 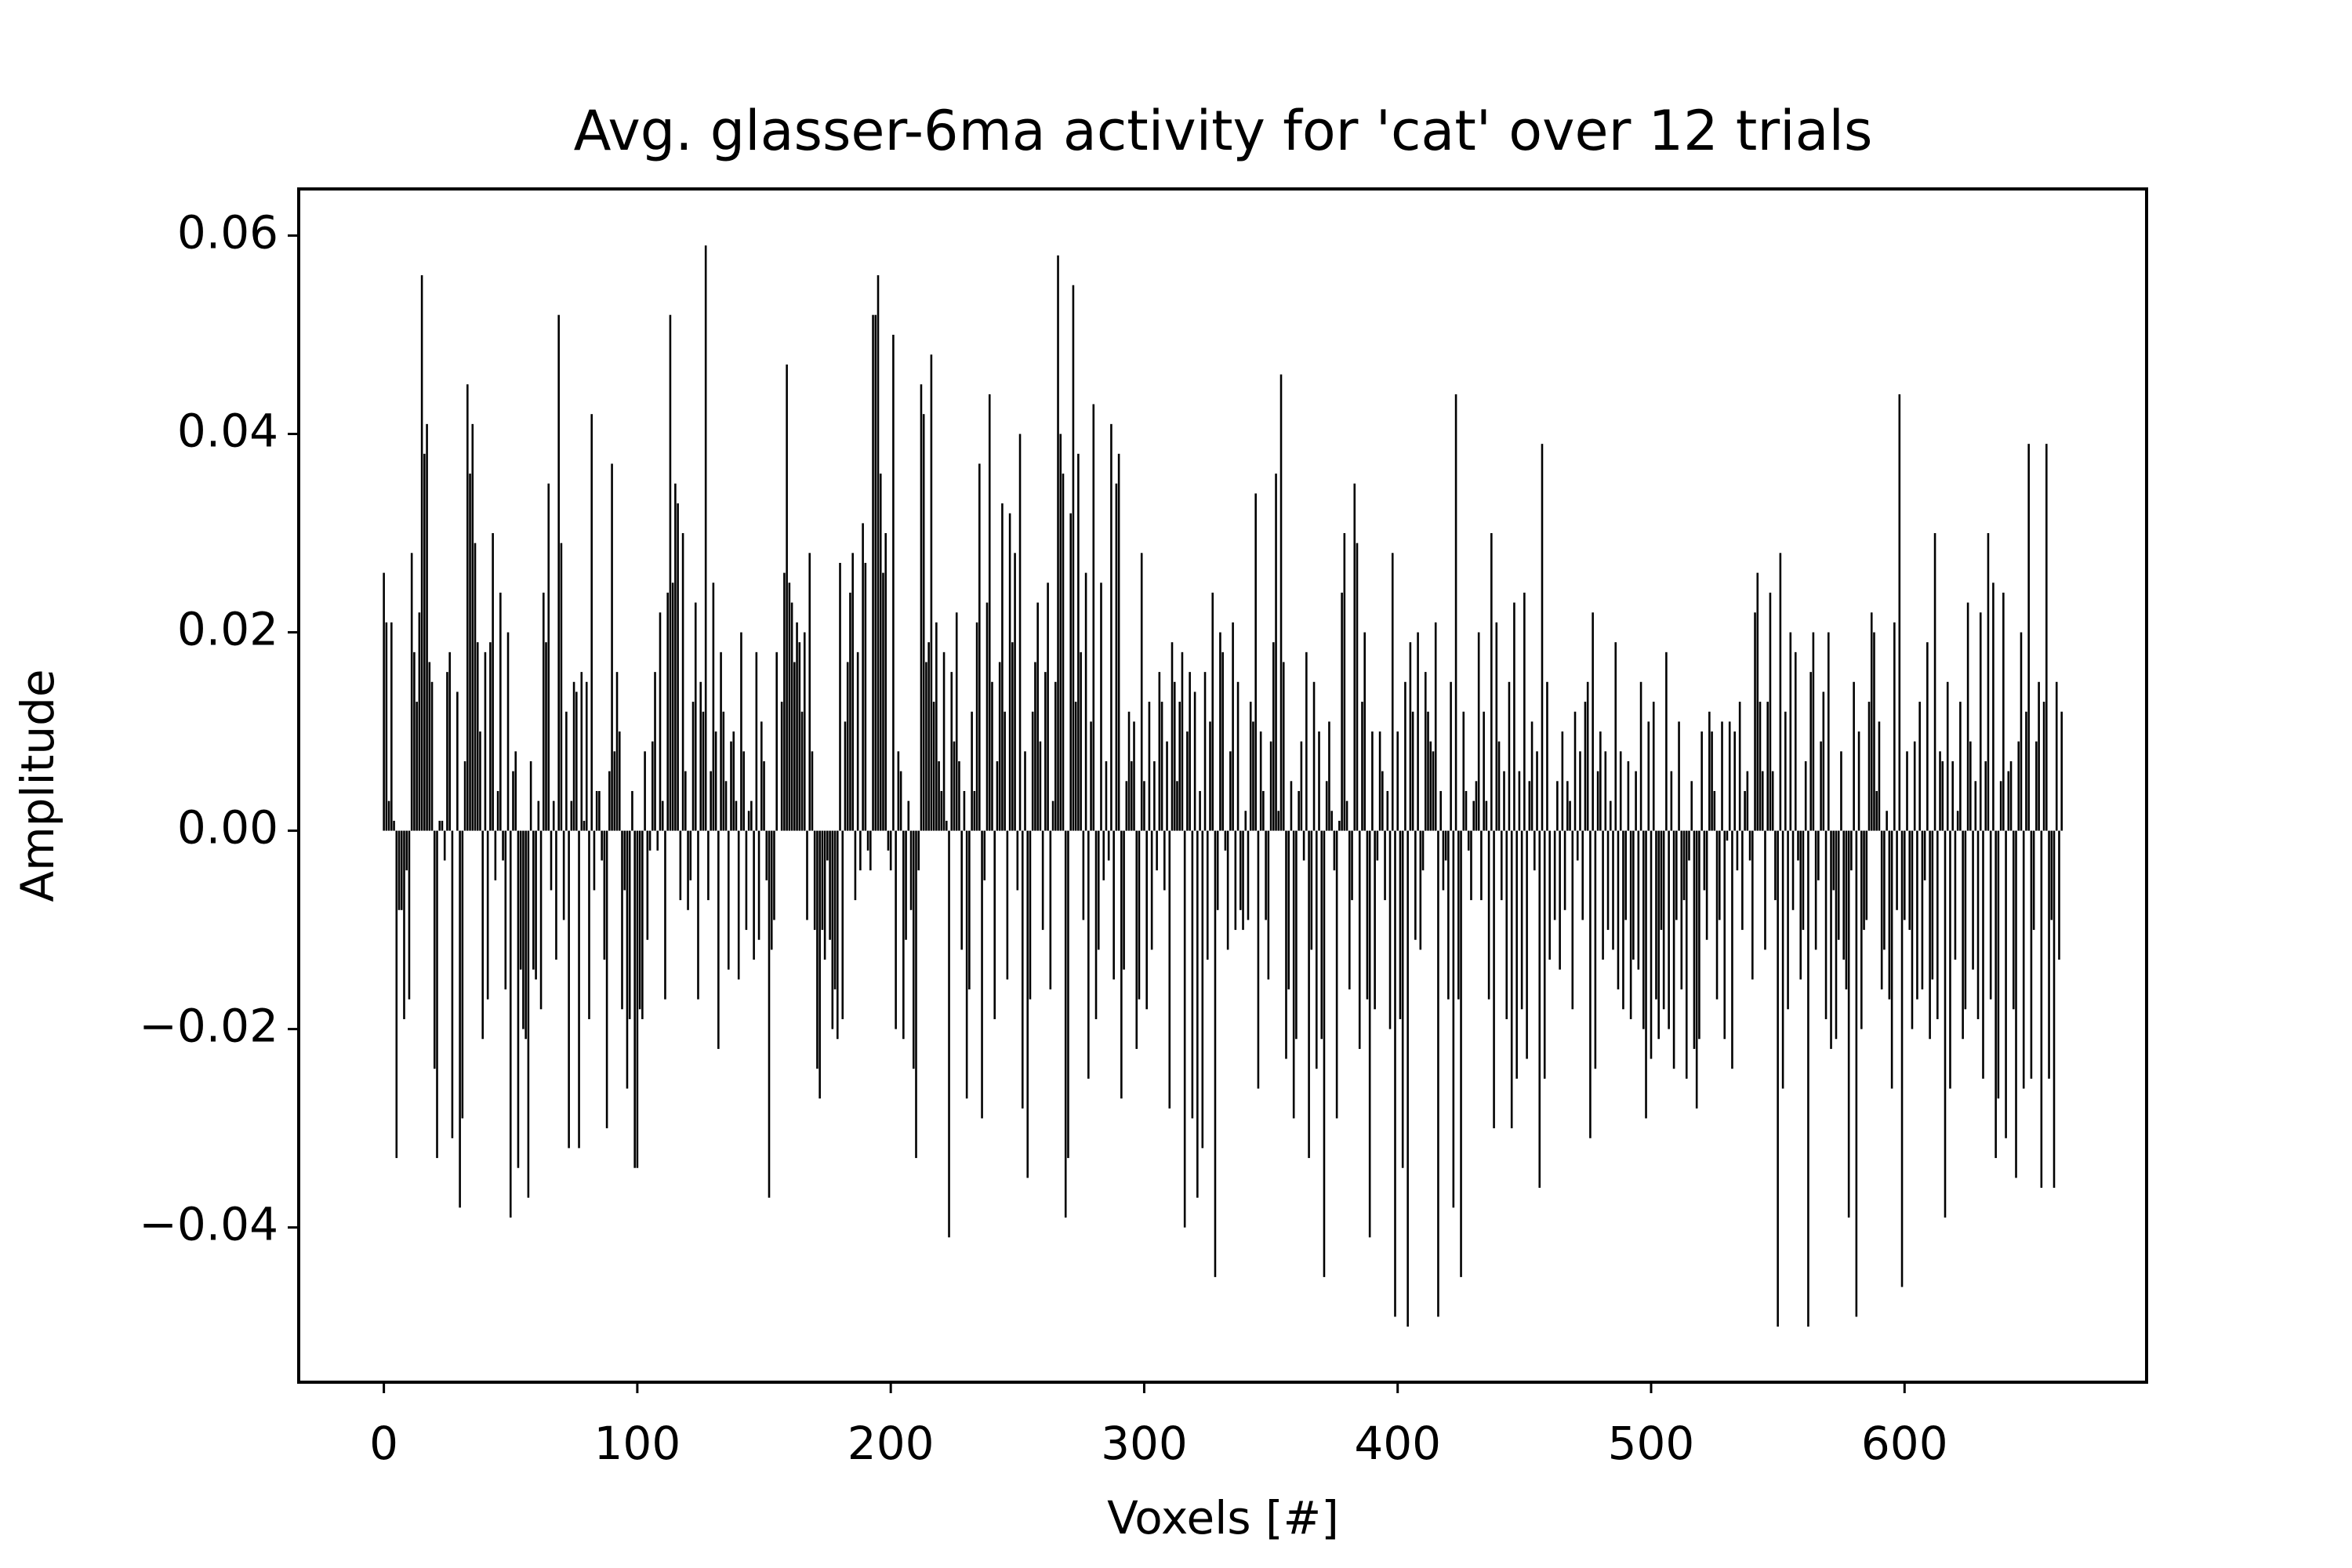 What do you see at coordinates (209, 1224) in the screenshot?
I see `y-tick-label: −0.04` at bounding box center [209, 1224].